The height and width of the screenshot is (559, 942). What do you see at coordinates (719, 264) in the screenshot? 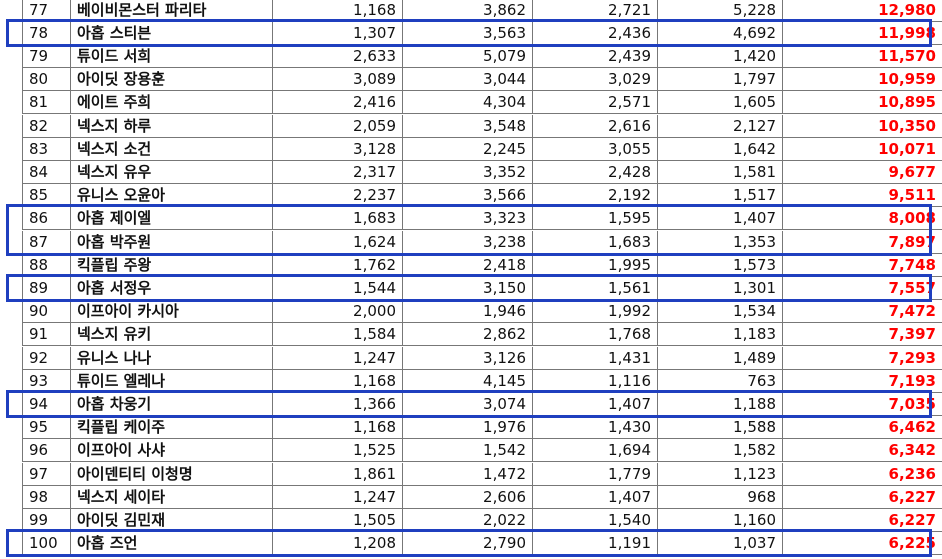
I see `score: 1,573` at bounding box center [719, 264].